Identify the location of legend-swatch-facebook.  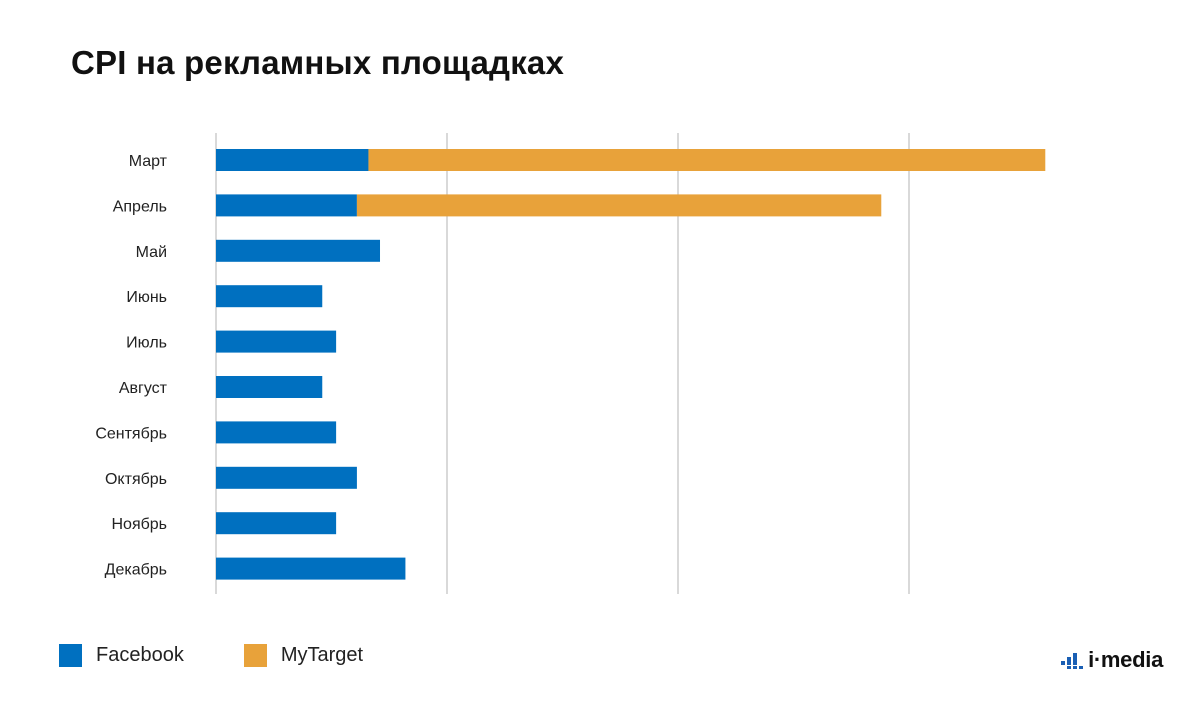
(70, 655).